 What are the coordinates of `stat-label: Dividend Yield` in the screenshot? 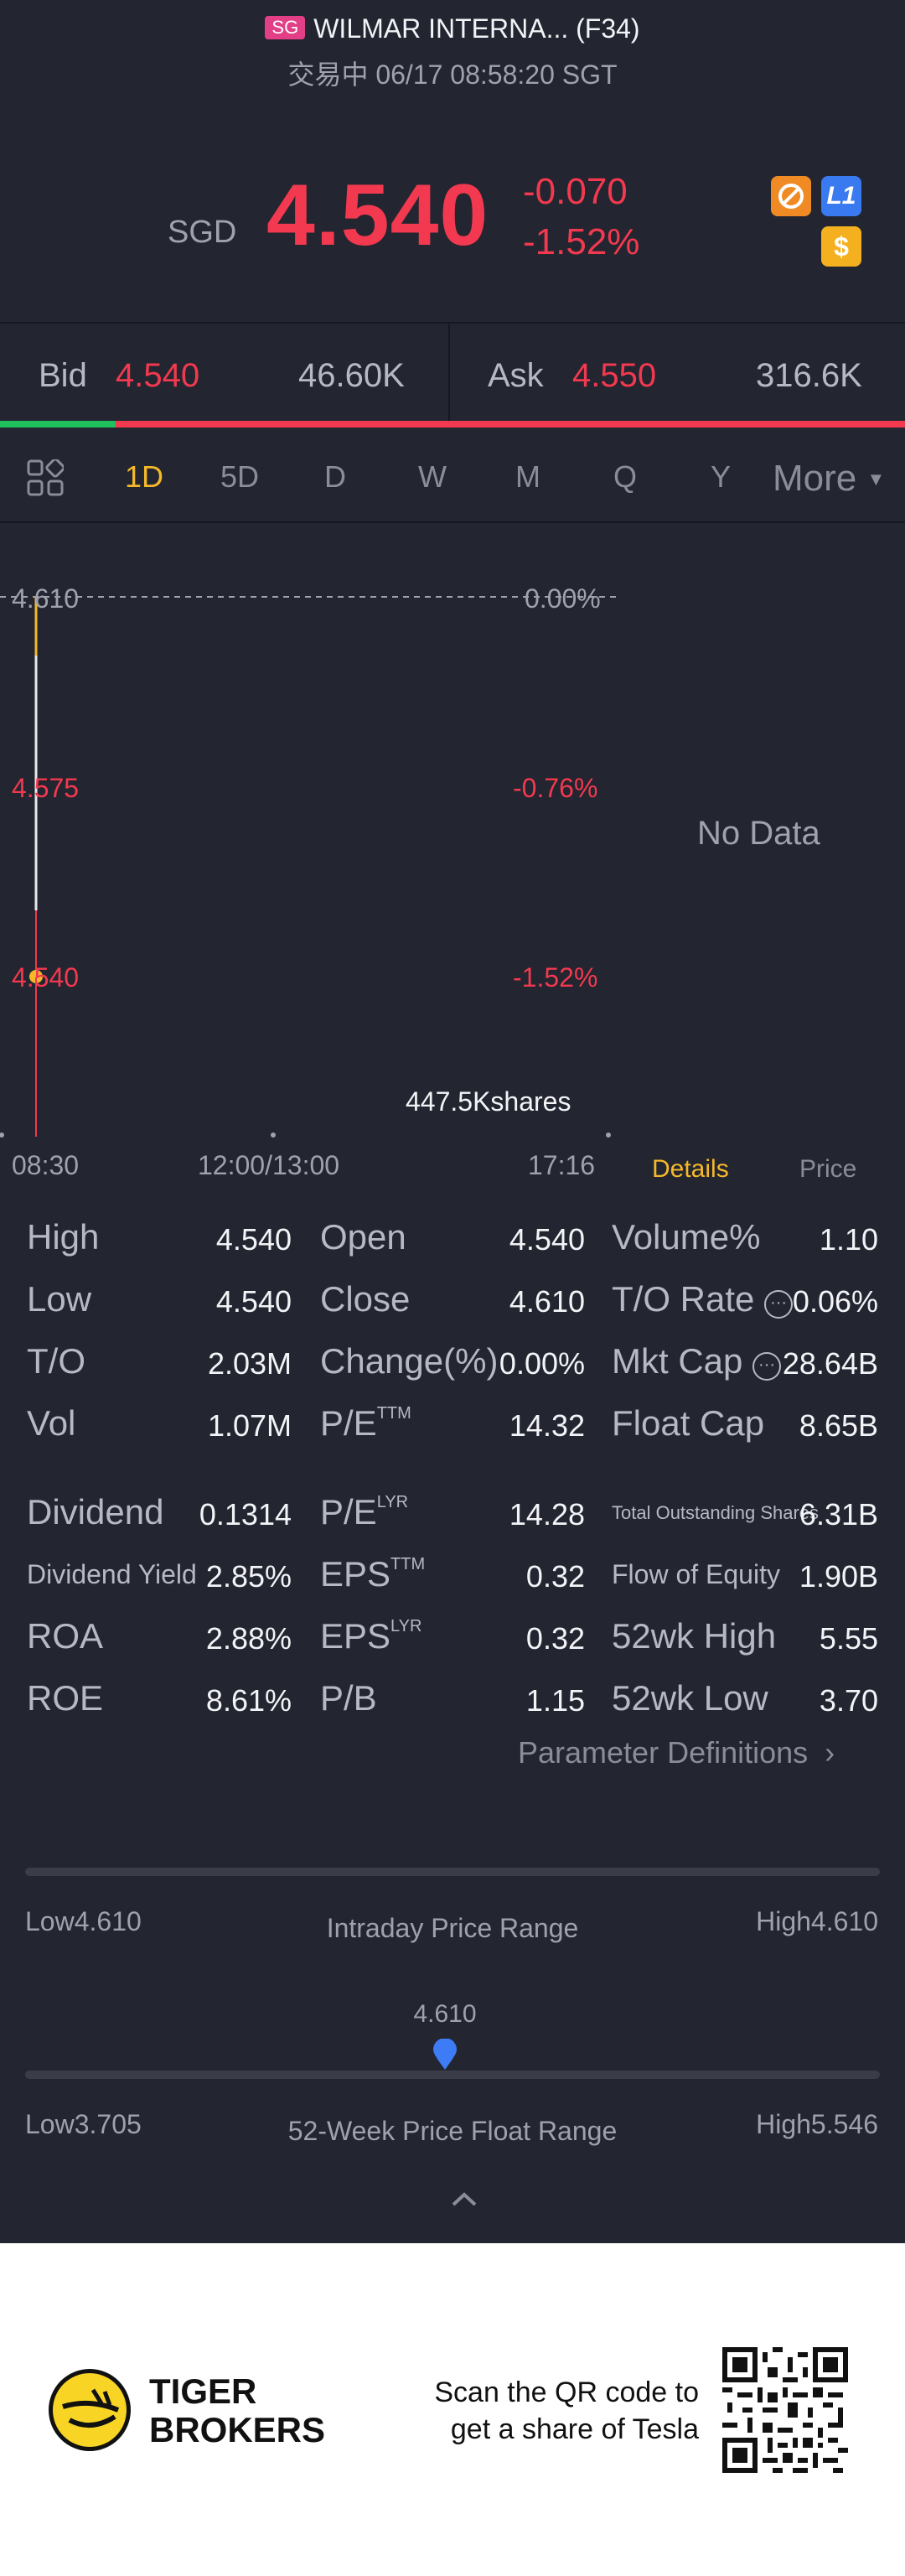 It's located at (112, 1574).